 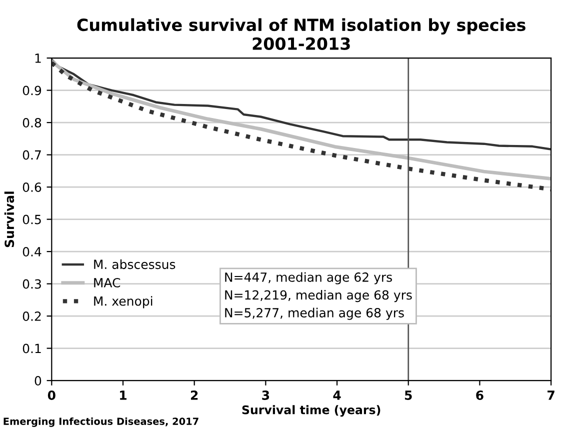 I want to click on y-tick-label: 0.8, so click(x=32, y=123).